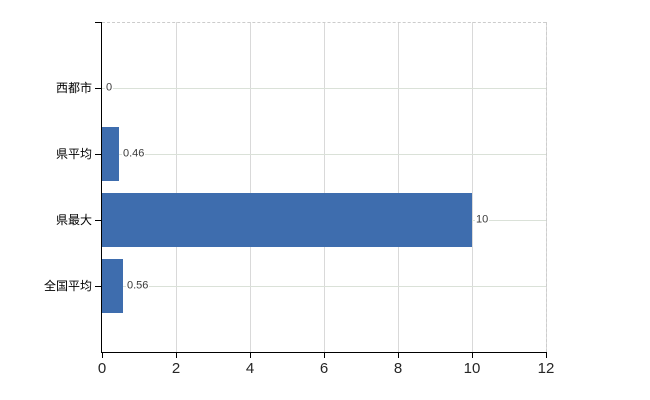 Image resolution: width=650 pixels, height=400 pixels. Describe the element at coordinates (102, 368) in the screenshot. I see `x-tick-label: 0` at that location.